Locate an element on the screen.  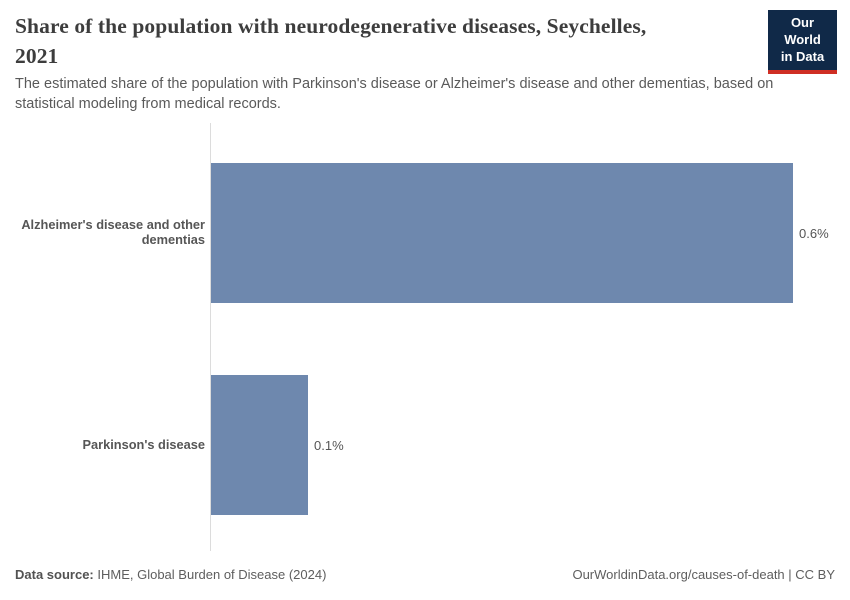
category-label-alzheimers: Alzheimer's disease and other dementias is located at coordinates (113, 232).